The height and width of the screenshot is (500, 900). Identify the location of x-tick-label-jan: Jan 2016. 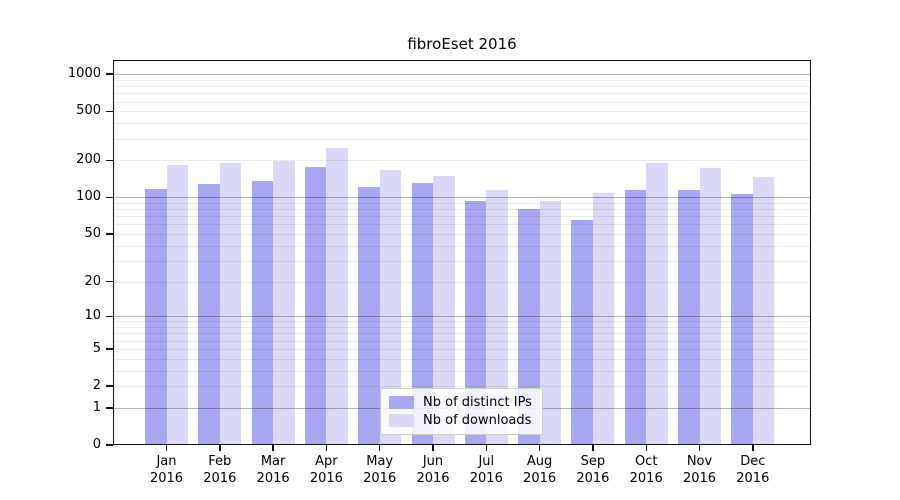
(167, 470).